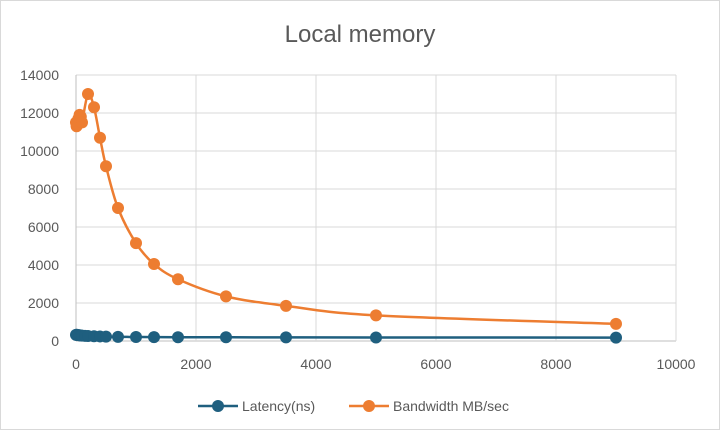 The width and height of the screenshot is (720, 430). What do you see at coordinates (278, 406) in the screenshot?
I see `legend-label: Latency(ns)` at bounding box center [278, 406].